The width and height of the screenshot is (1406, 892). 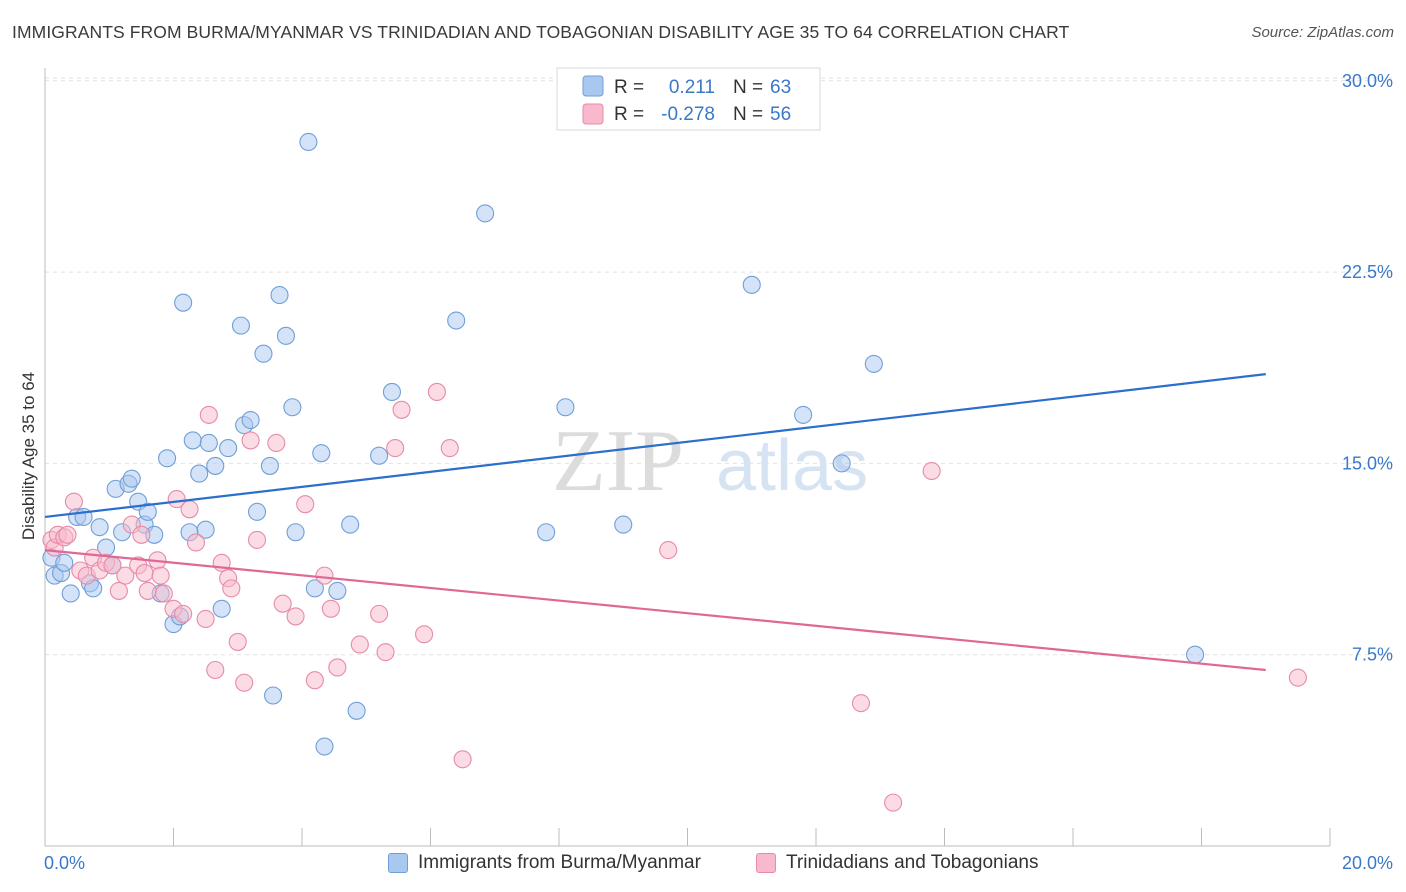 What do you see at coordinates (28, 456) in the screenshot?
I see `y-axis-label: Disability Age 35 to 64` at bounding box center [28, 456].